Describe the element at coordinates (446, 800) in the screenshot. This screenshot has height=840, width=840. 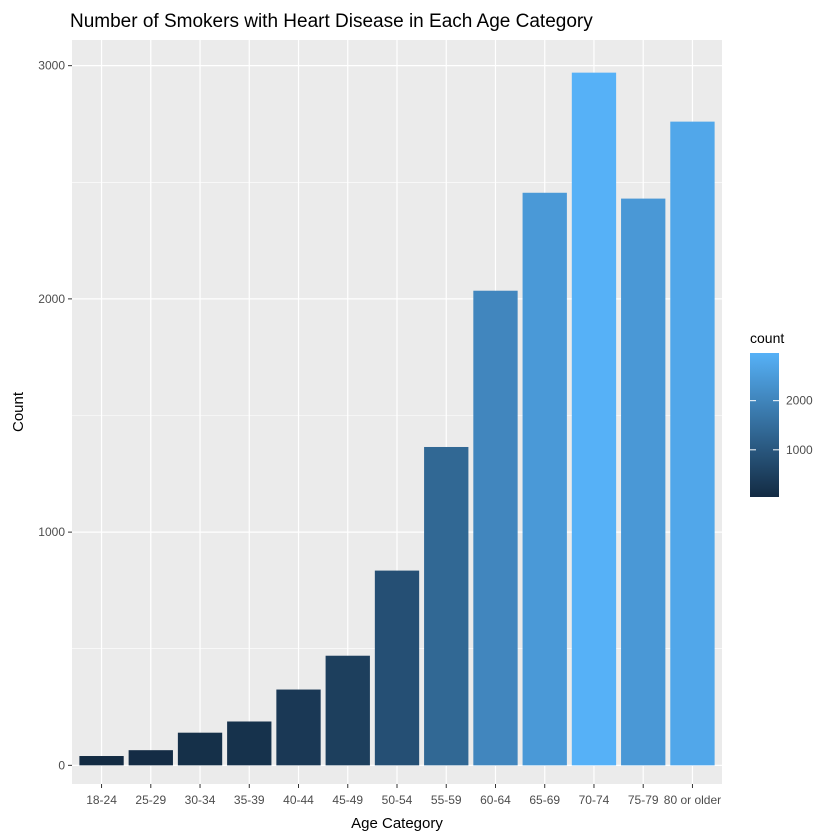
I see `x-tick-label: 55-59` at that location.